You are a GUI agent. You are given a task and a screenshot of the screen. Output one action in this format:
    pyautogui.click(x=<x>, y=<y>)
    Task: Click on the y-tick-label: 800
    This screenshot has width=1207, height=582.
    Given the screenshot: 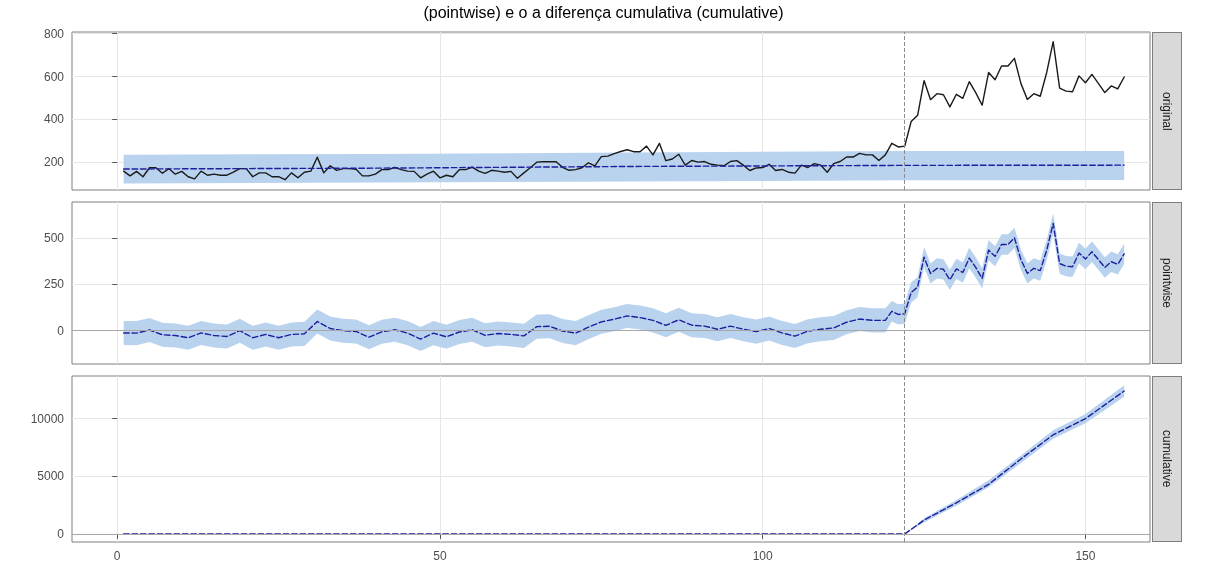 What is the action you would take?
    pyautogui.click(x=54, y=33)
    